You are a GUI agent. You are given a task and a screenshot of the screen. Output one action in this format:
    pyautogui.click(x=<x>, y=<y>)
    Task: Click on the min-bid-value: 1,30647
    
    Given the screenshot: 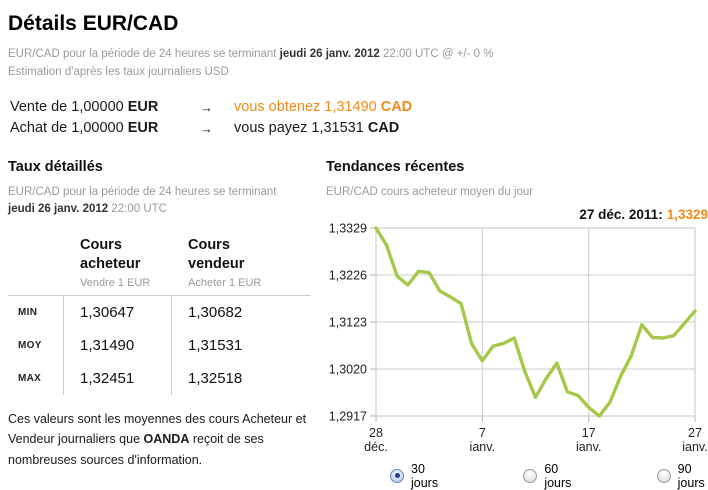 What is the action you would take?
    pyautogui.click(x=117, y=313)
    